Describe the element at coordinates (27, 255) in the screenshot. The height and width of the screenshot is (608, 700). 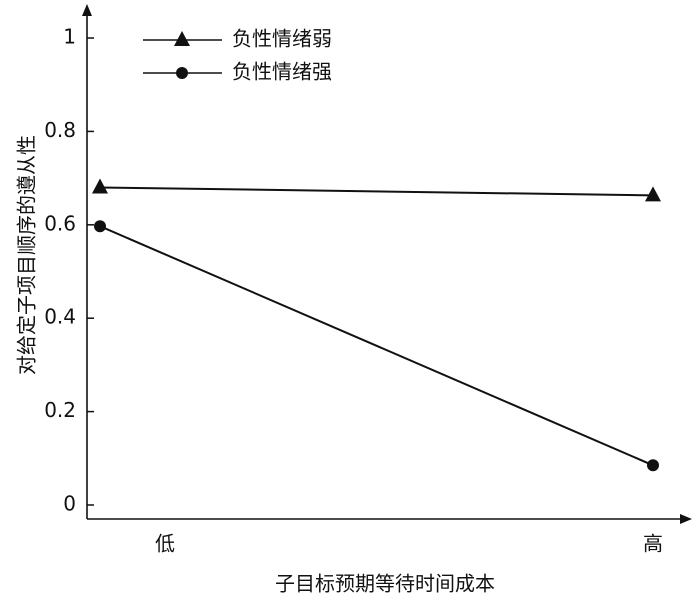
I see `y-axis-label: 对给定子项目顺序的遵从性` at that location.